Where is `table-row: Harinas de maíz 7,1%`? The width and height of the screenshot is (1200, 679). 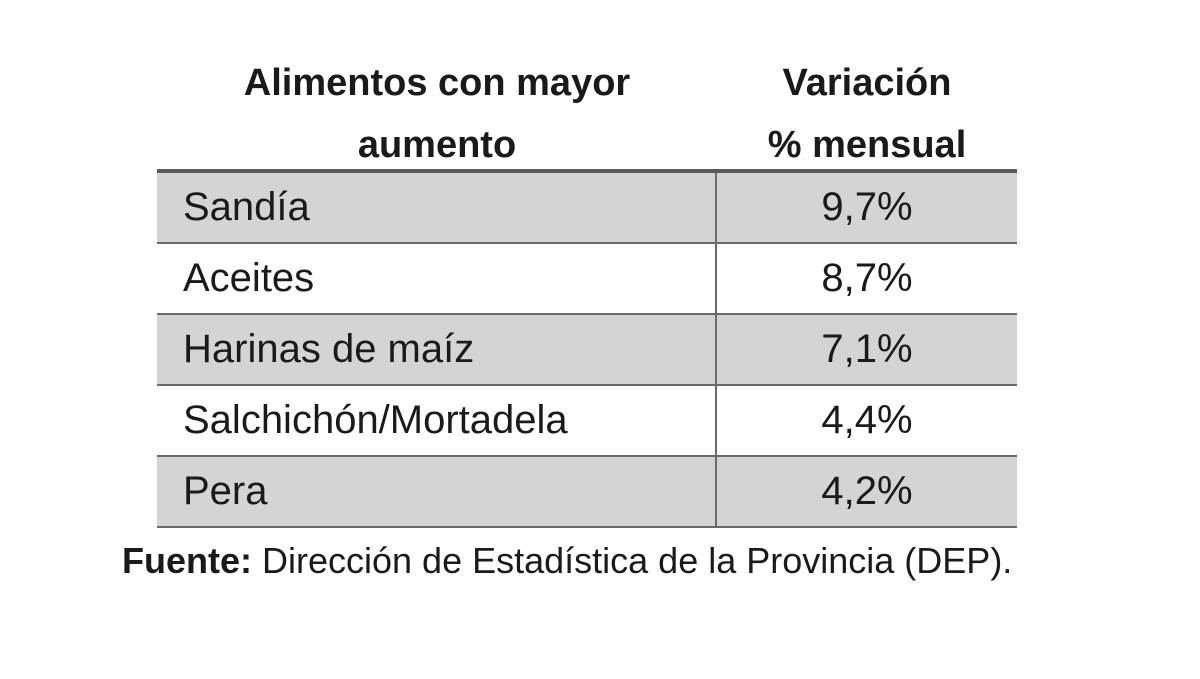
table-row: Harinas de maíz 7,1% is located at coordinates (587, 350).